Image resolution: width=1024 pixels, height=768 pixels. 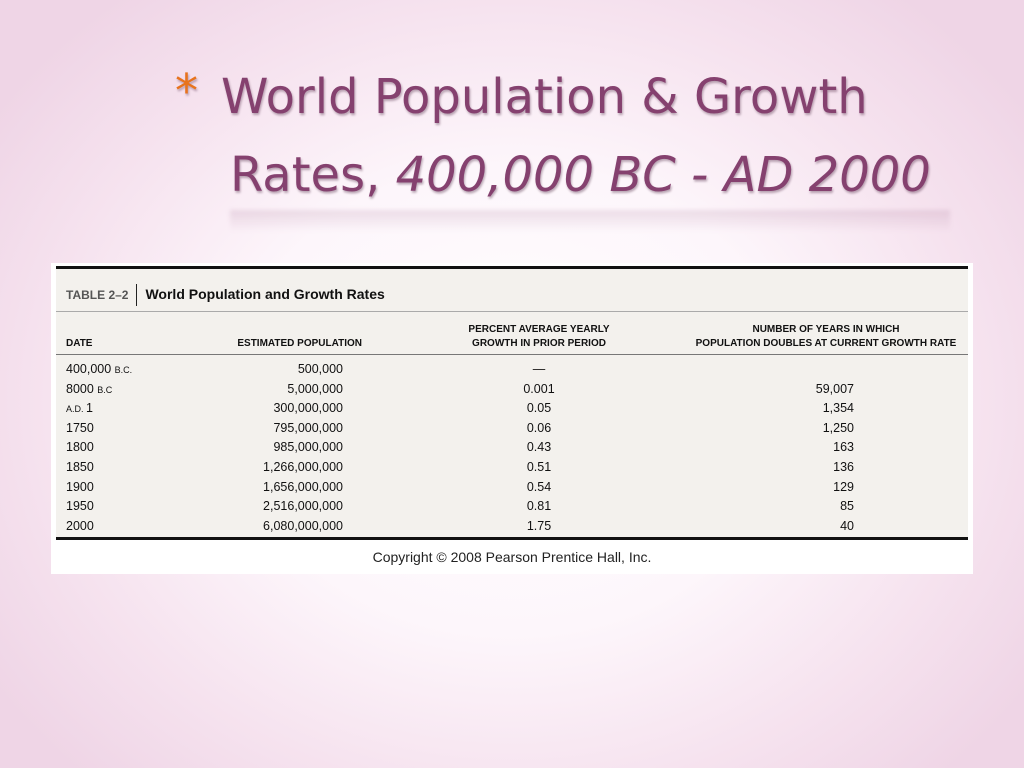 I want to click on date-cell: 1850, so click(x=80, y=468).